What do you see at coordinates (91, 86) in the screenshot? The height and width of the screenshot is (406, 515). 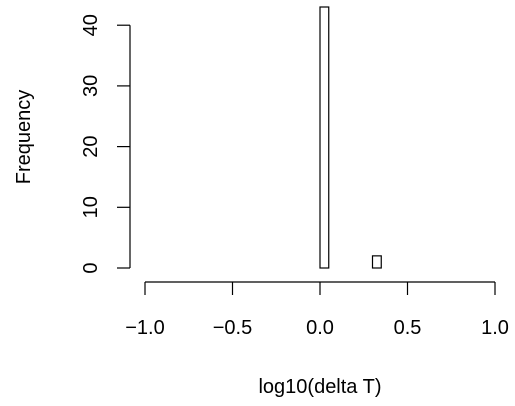 I see `y-tick-label: 30` at bounding box center [91, 86].